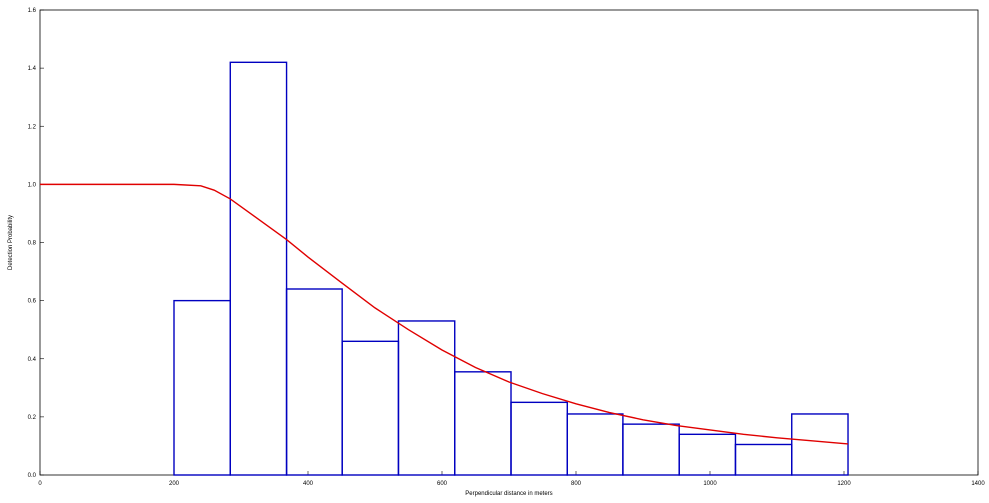 The image size is (989, 503). Describe the element at coordinates (174, 484) in the screenshot. I see `x-tick-label: 200` at that location.